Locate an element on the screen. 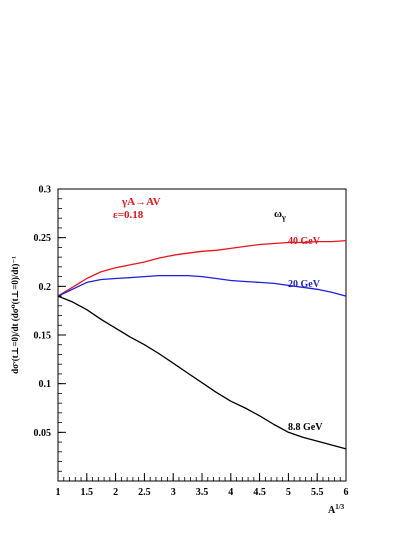  omega-label: ωγ is located at coordinates (280, 215).